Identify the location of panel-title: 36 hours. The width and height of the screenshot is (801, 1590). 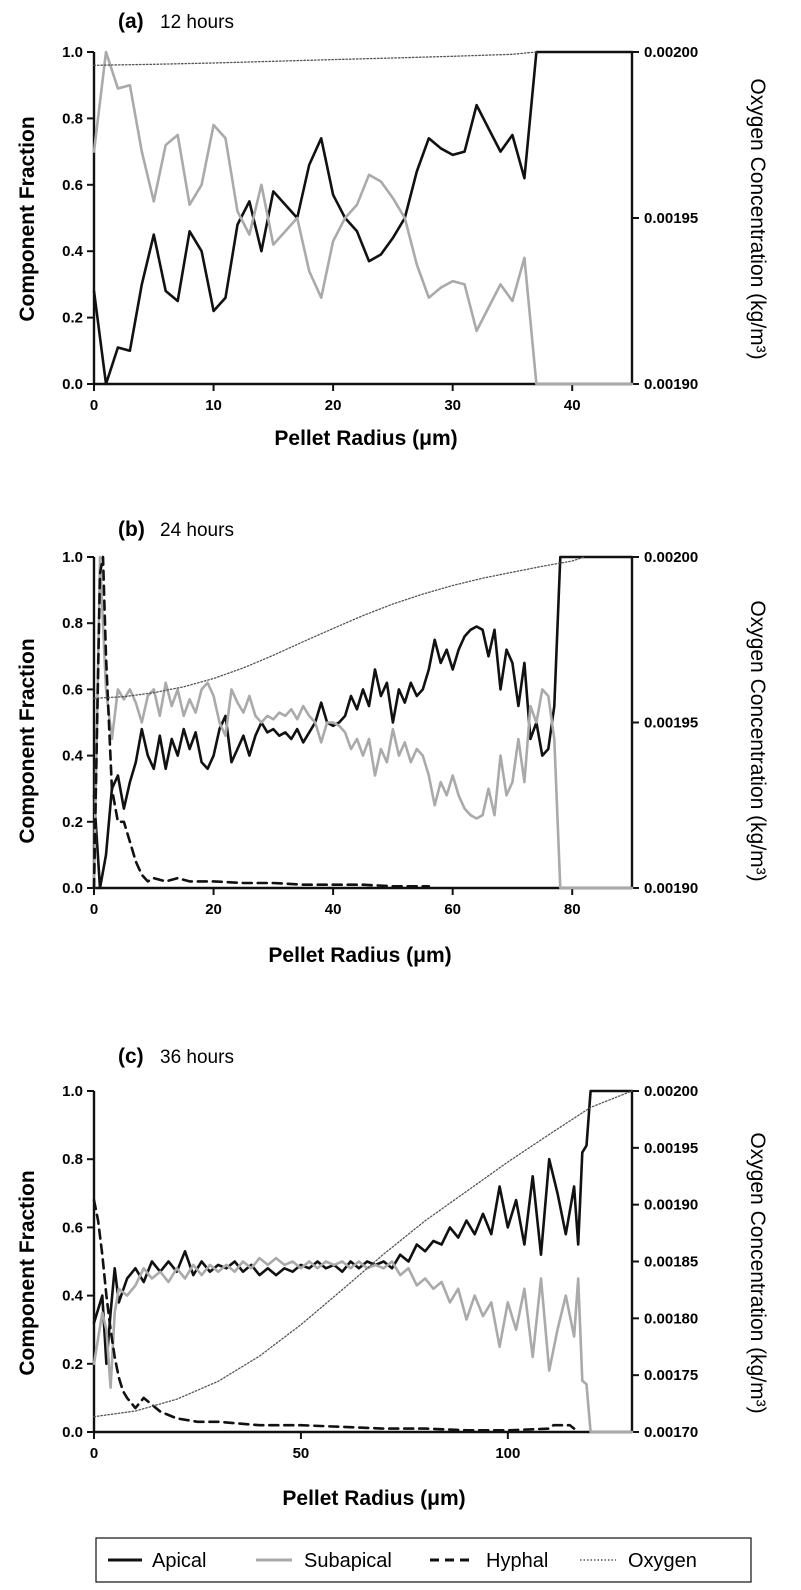
(197, 1057).